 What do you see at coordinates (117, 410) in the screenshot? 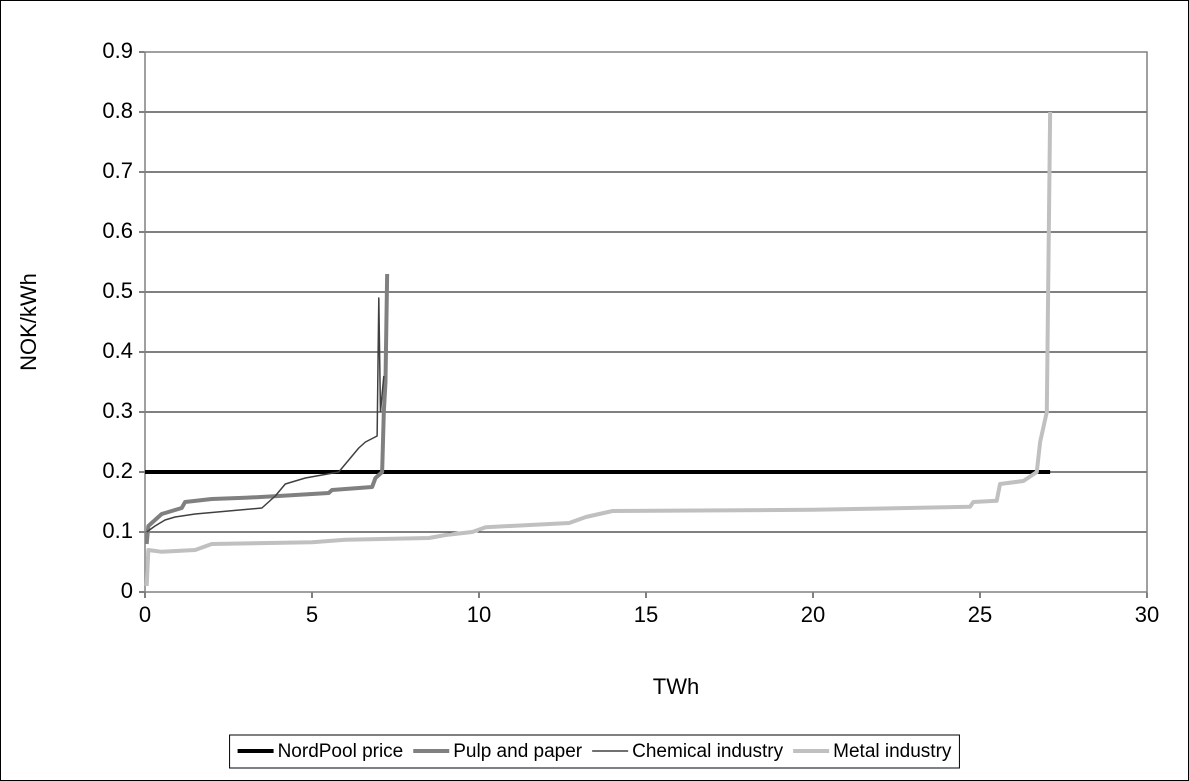
I see `y-tick-label: 0.3` at bounding box center [117, 410].